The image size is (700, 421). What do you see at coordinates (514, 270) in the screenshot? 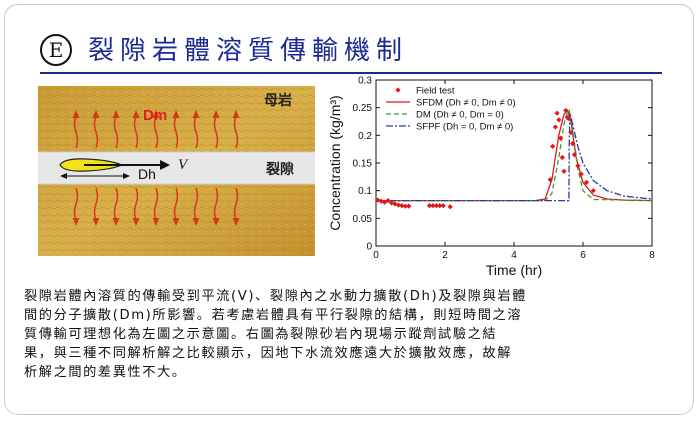
I see `x-axis-label: Time (hr)` at bounding box center [514, 270].